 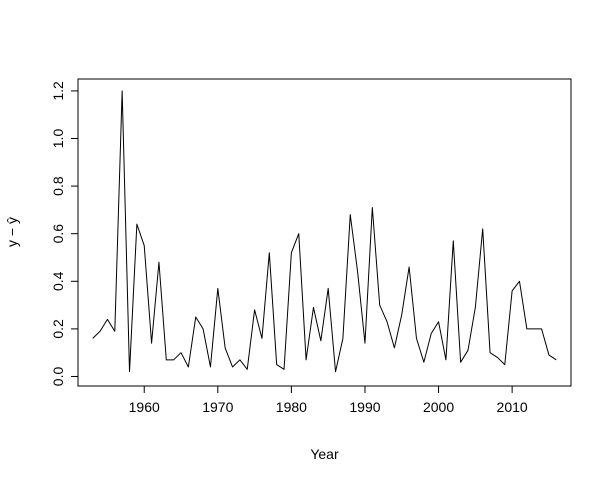 What do you see at coordinates (144, 407) in the screenshot?
I see `x-tick-label: 1960` at bounding box center [144, 407].